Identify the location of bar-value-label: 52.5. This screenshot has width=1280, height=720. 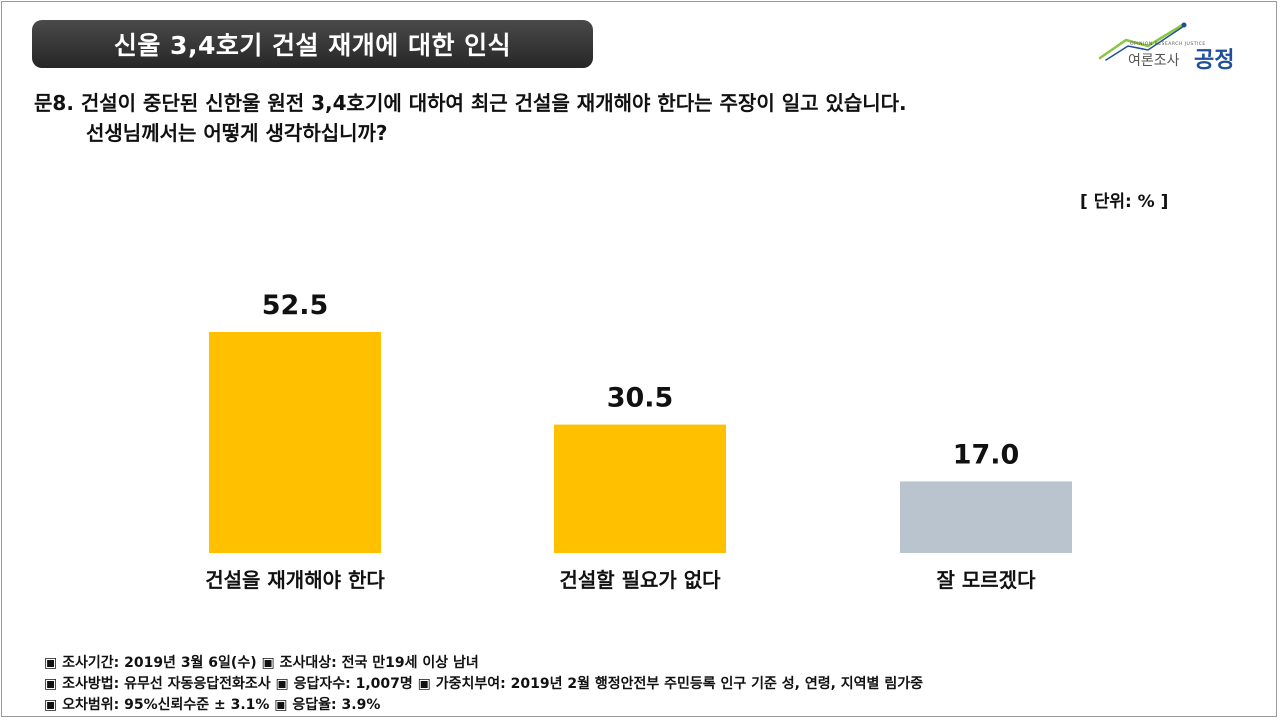
(295, 305).